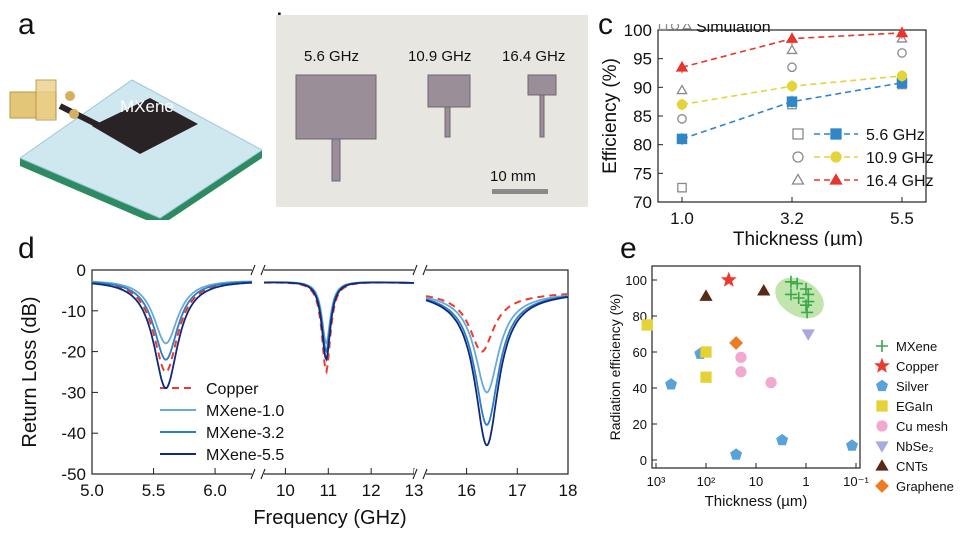  Describe the element at coordinates (733, 30) in the screenshot. I see `simulation-annotation: Simulation` at that location.